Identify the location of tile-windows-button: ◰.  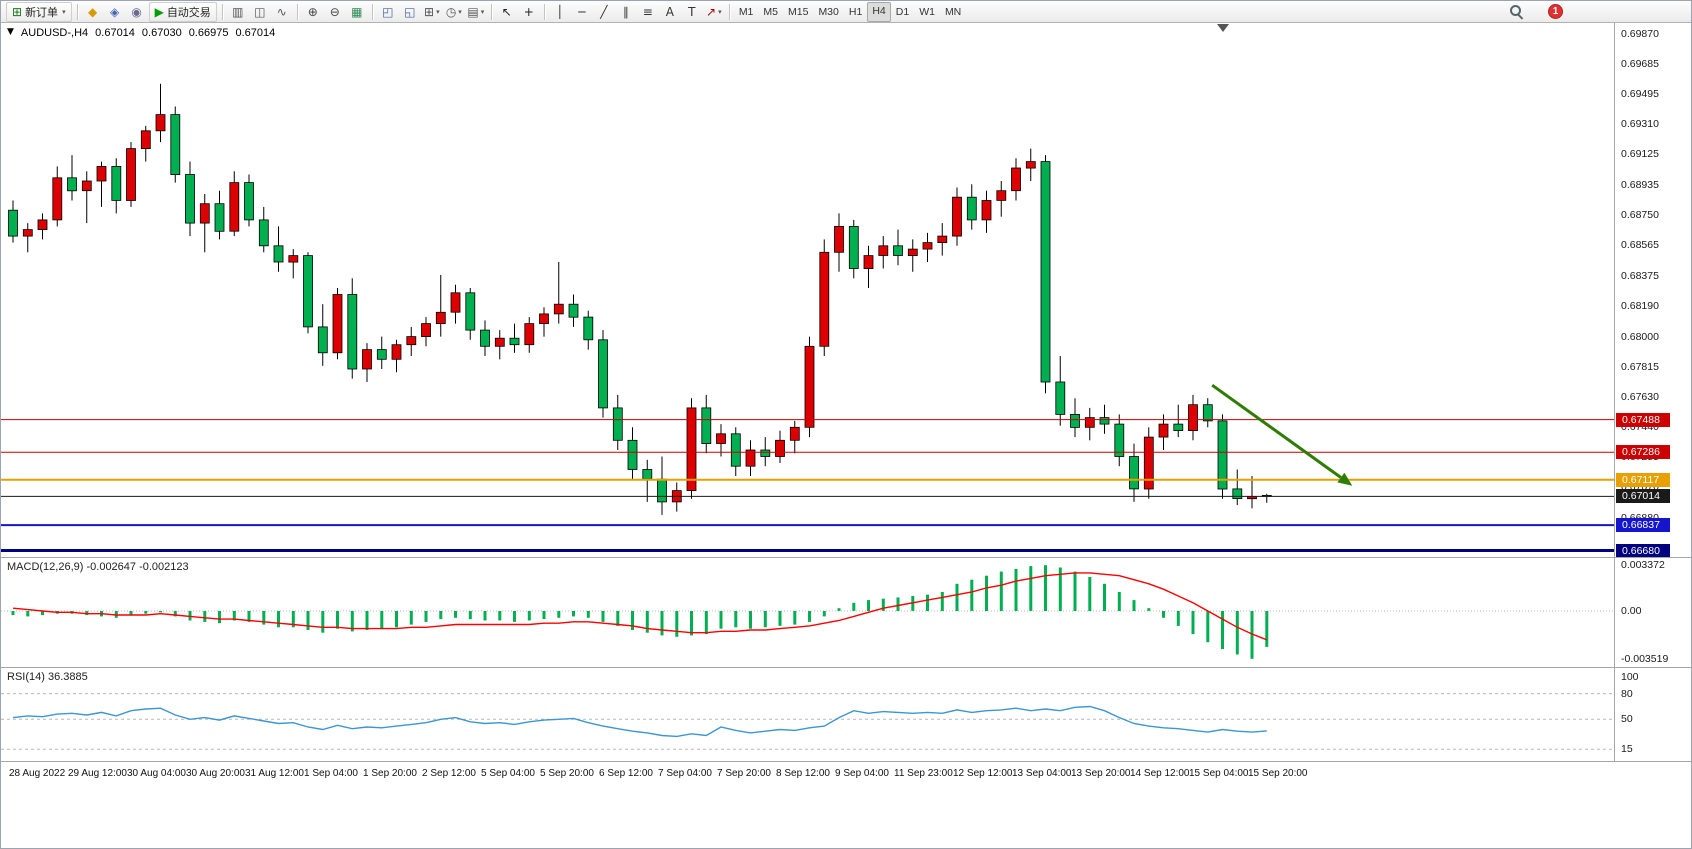
(388, 12).